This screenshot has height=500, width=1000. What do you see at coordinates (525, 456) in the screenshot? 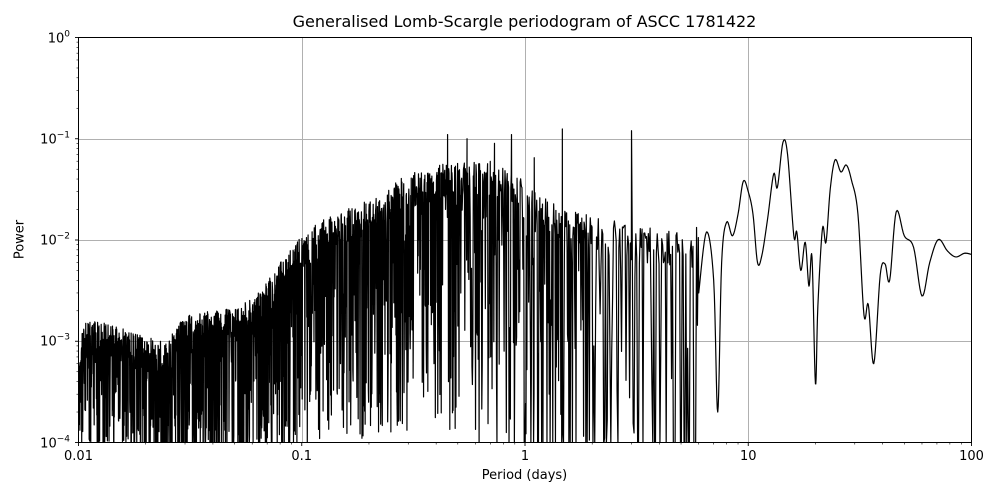
I see `x-tick-label: 1` at bounding box center [525, 456].